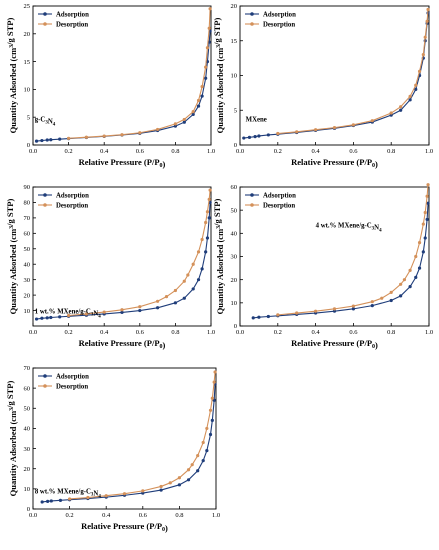  I want to click on sample-annotation: 4 wt.% MXene/g-C3N4, so click(349, 227).